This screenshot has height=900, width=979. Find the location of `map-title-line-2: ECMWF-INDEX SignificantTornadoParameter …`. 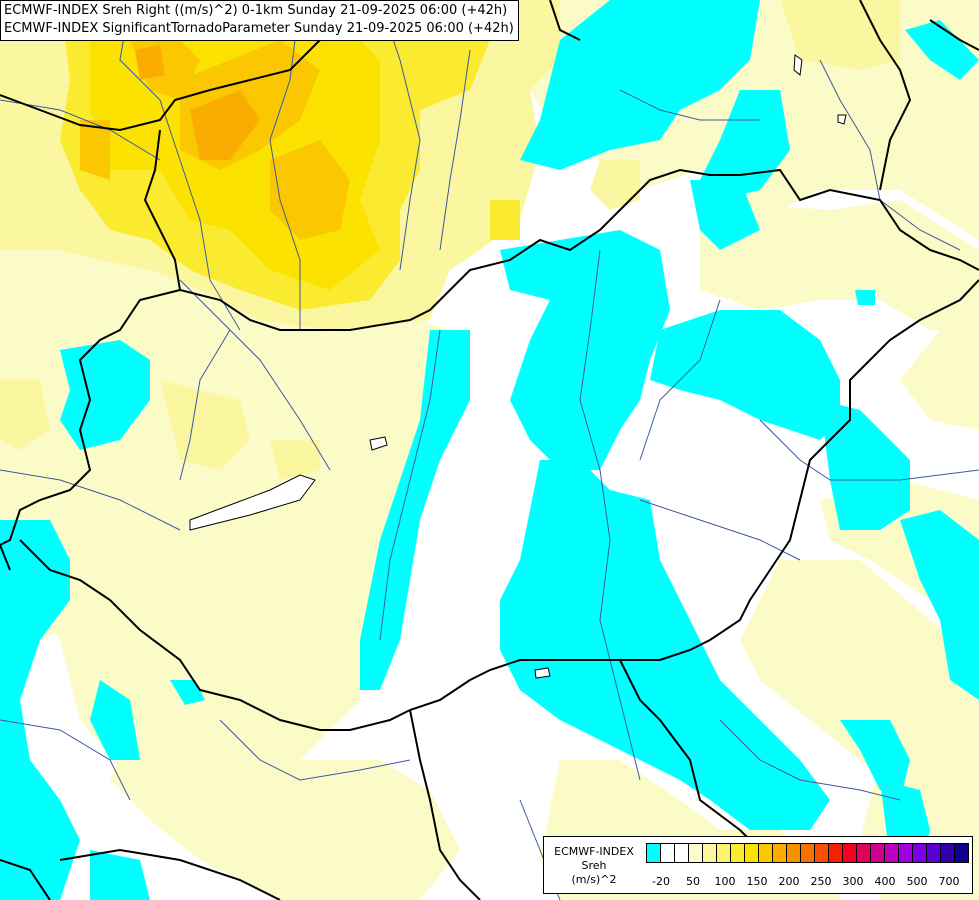

map-title-line-2: ECMWF-INDEX SignificantTornadoParameter … is located at coordinates (259, 28).